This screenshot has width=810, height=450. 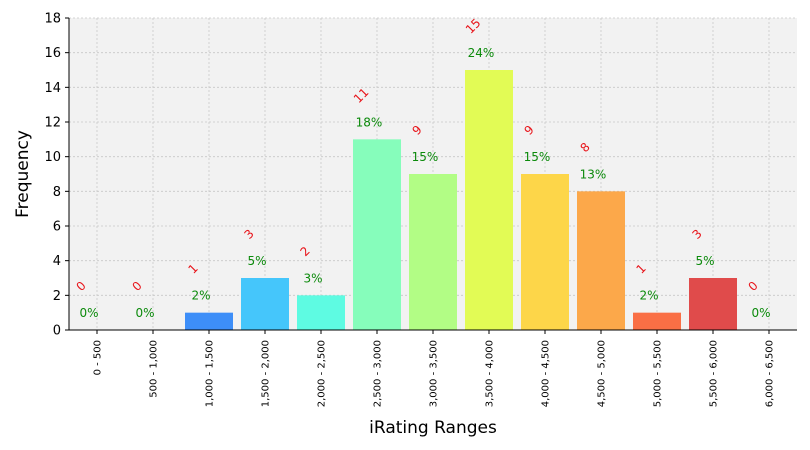 What do you see at coordinates (23, 174) in the screenshot?
I see `y-axis-title: Frequency` at bounding box center [23, 174].